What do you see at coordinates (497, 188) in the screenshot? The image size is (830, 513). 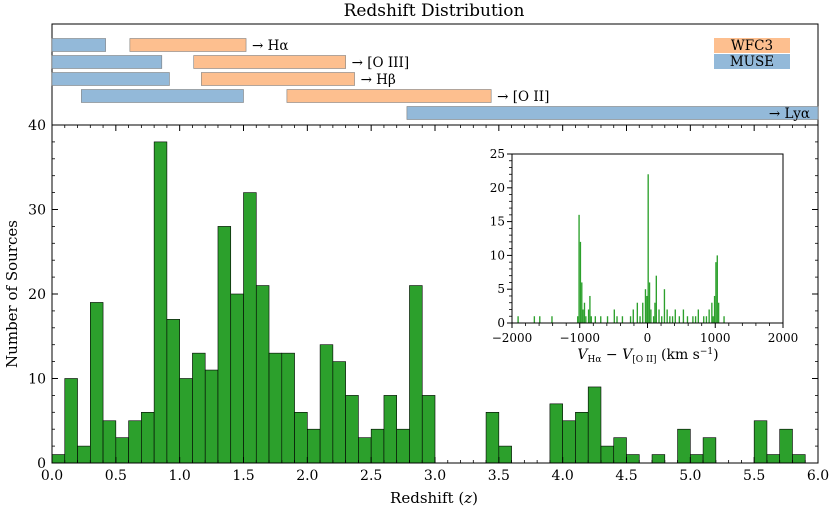 I see `inset-y-tick-label: 20` at bounding box center [497, 188].